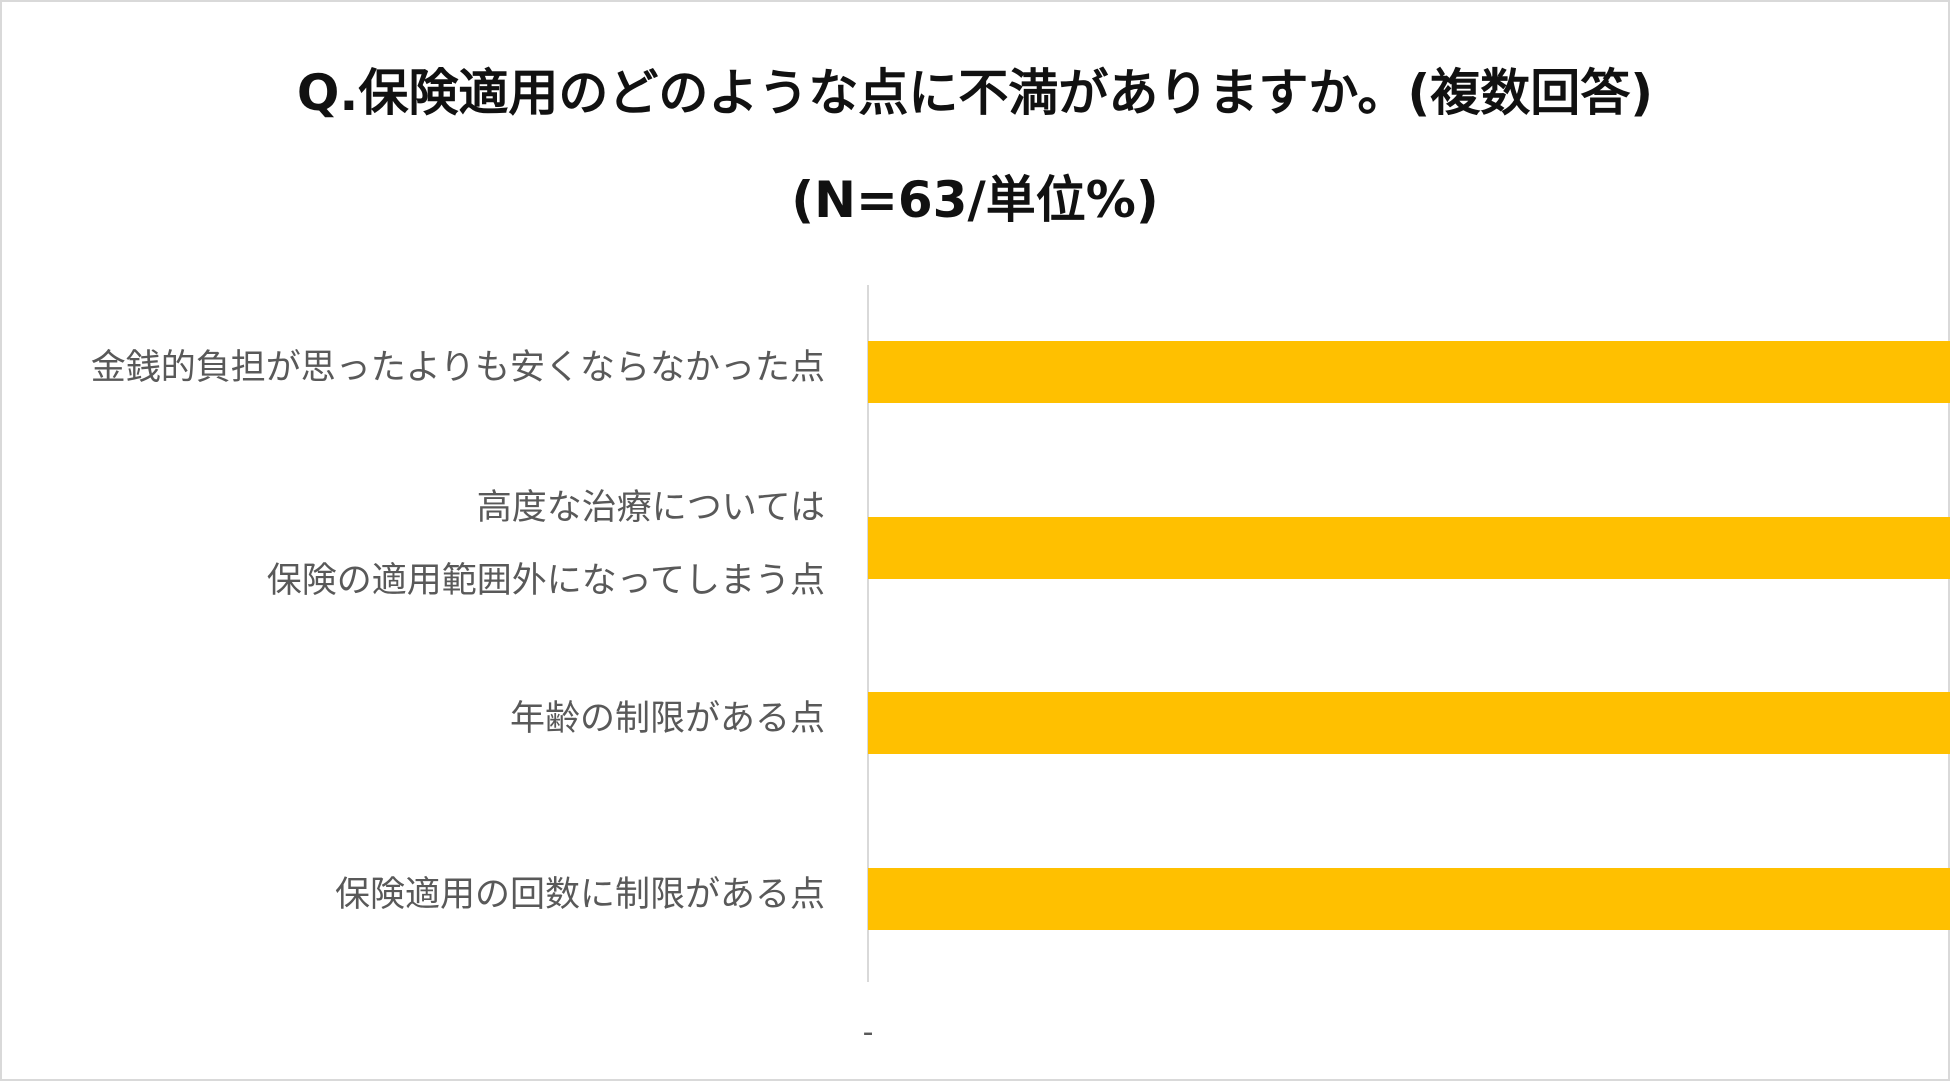  What do you see at coordinates (975, 93) in the screenshot?
I see `chart-title: Q.保険適用のどのような点に不満がありますか。(複数回答)` at bounding box center [975, 93].